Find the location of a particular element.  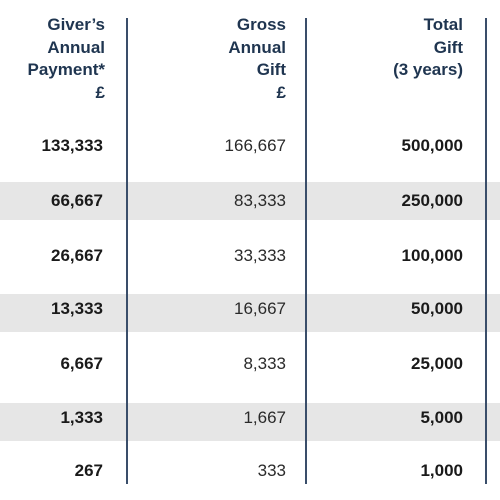

gross-gift-cell: 16,667 is located at coordinates (260, 308).